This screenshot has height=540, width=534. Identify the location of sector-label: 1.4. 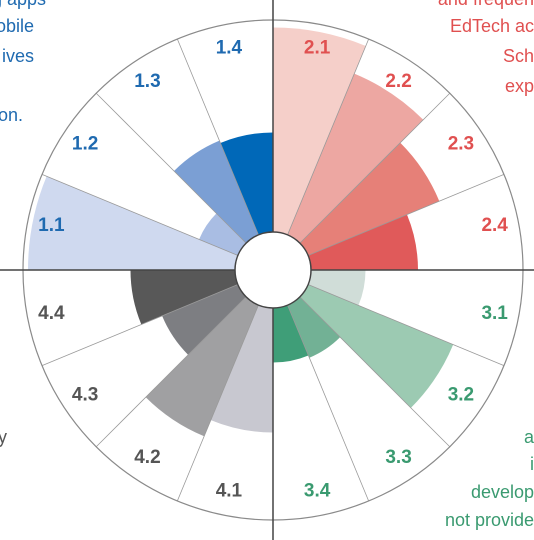
(229, 47).